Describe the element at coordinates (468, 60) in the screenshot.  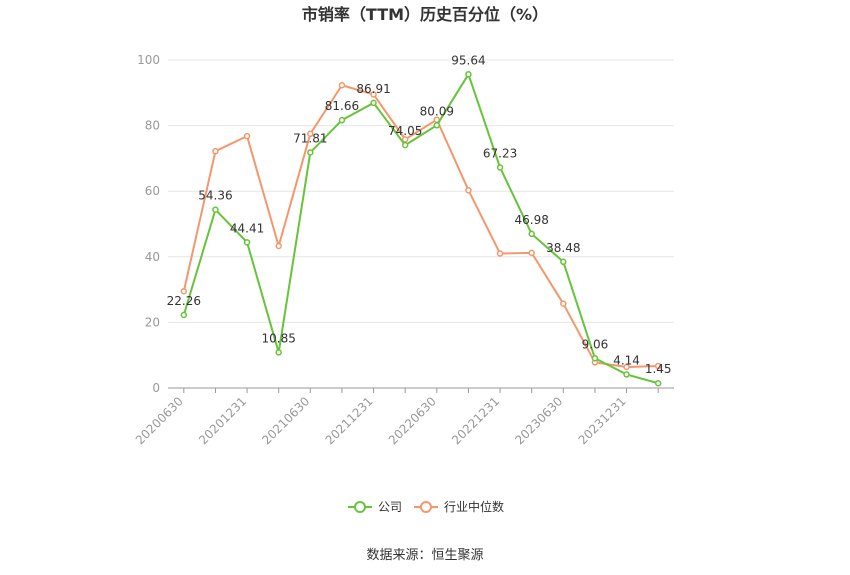
I see `data-label: 95.64` at that location.